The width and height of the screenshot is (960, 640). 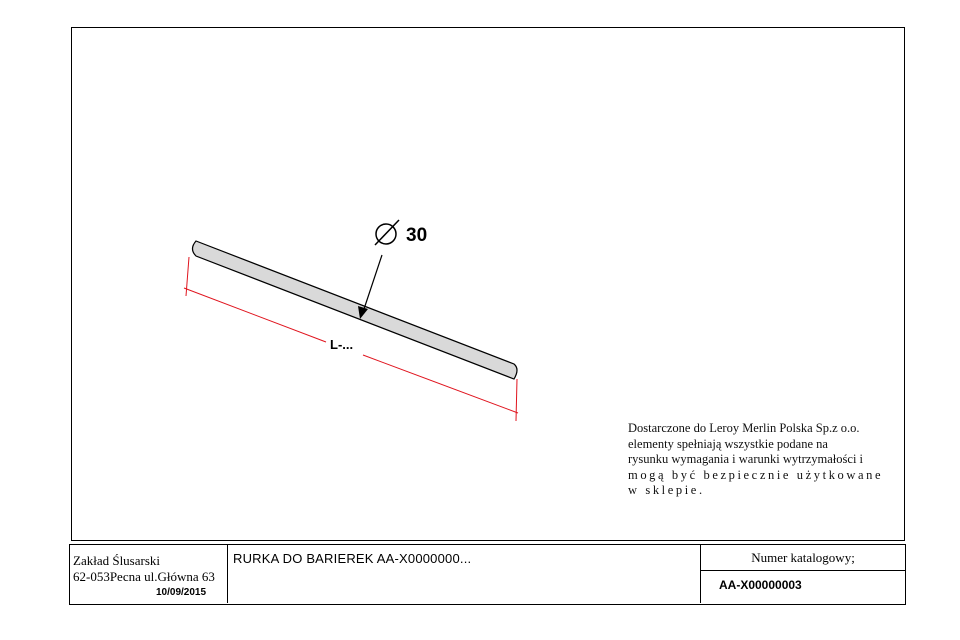 I want to click on catalog-label: Numer katalogowy;, so click(x=803, y=557).